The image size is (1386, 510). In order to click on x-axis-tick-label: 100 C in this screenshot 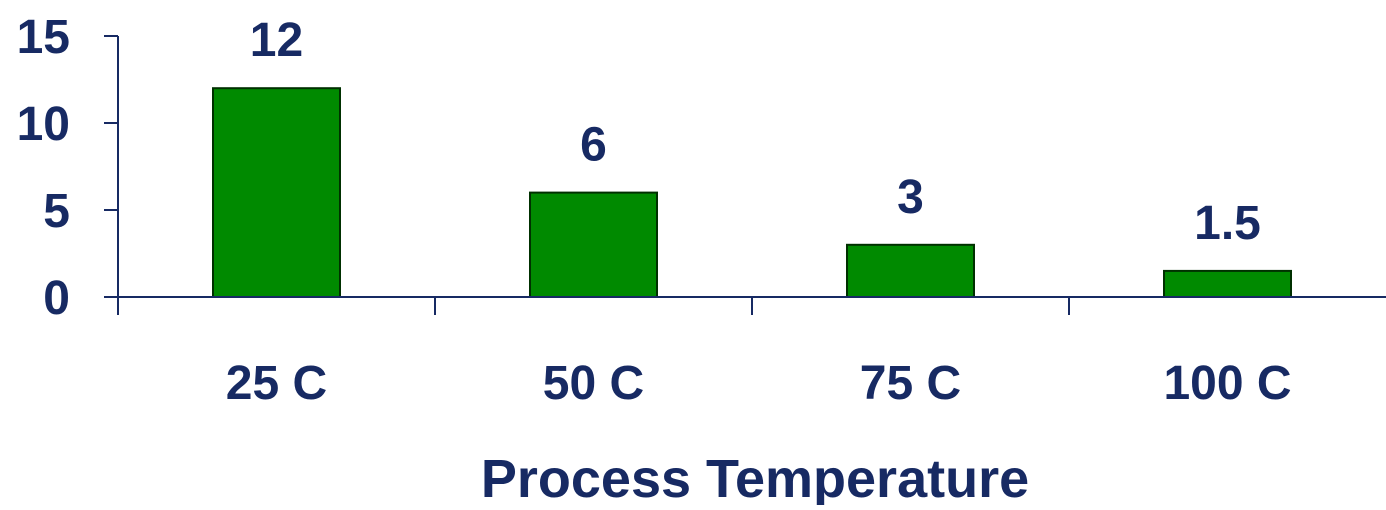, I will do `click(1227, 383)`.